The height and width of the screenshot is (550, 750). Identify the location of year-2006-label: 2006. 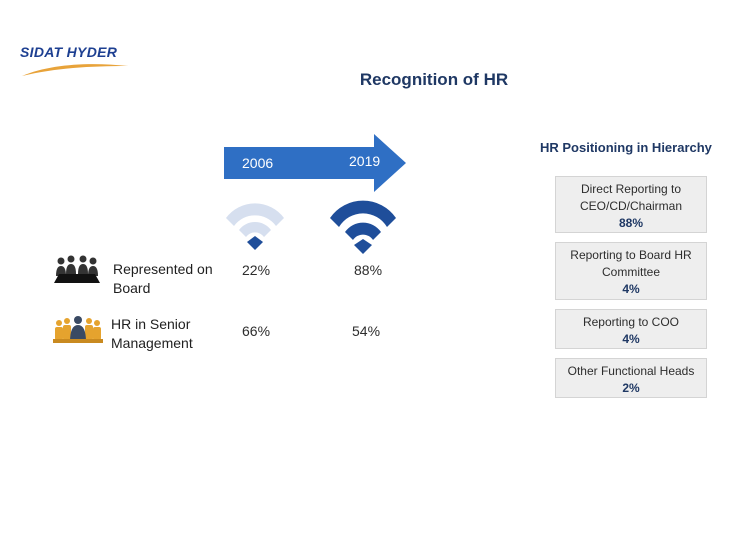
(258, 163).